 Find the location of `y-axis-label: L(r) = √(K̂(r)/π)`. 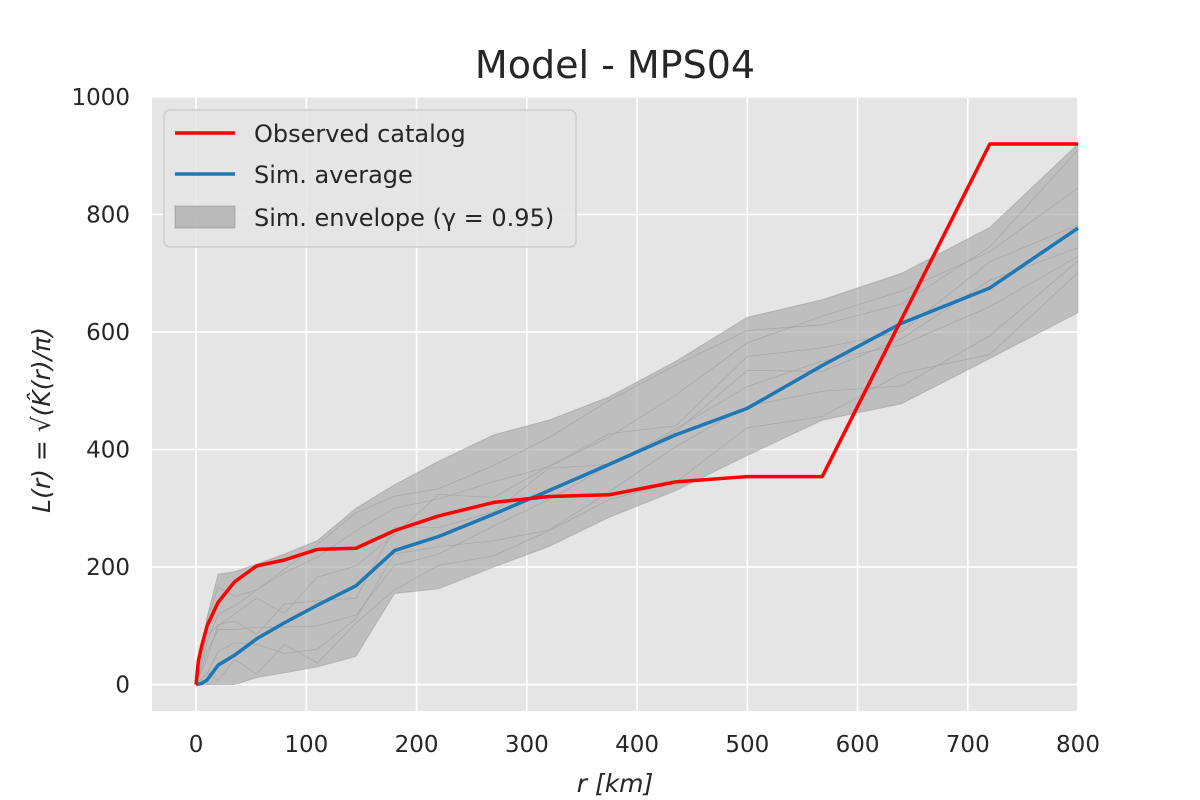

y-axis-label: L(r) = √(K̂(r)/π) is located at coordinates (41, 420).